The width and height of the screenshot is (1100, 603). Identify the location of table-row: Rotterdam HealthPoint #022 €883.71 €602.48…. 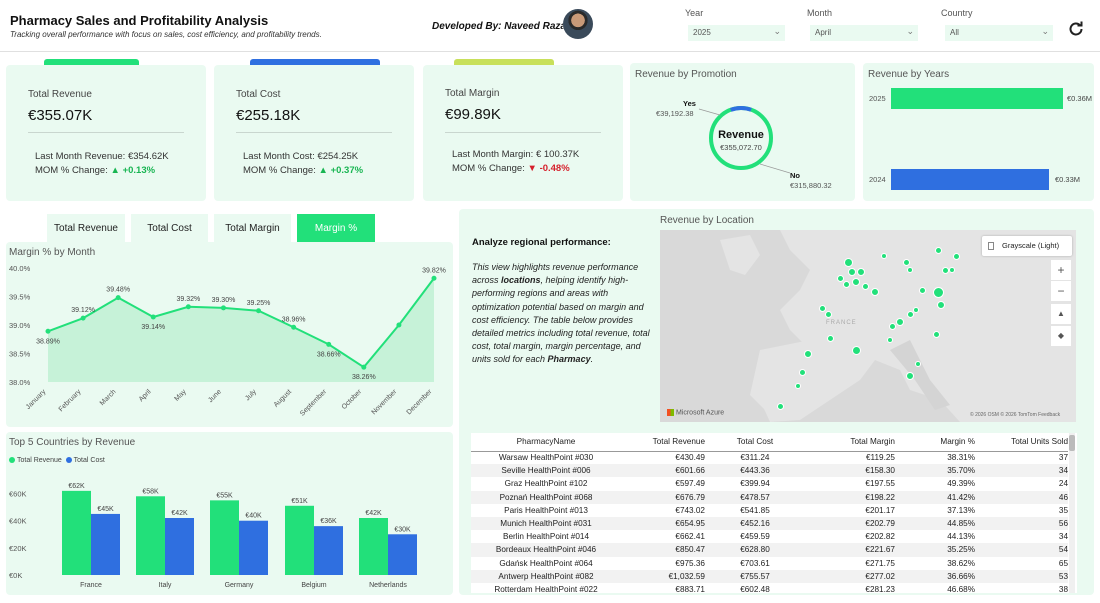
(769, 588).